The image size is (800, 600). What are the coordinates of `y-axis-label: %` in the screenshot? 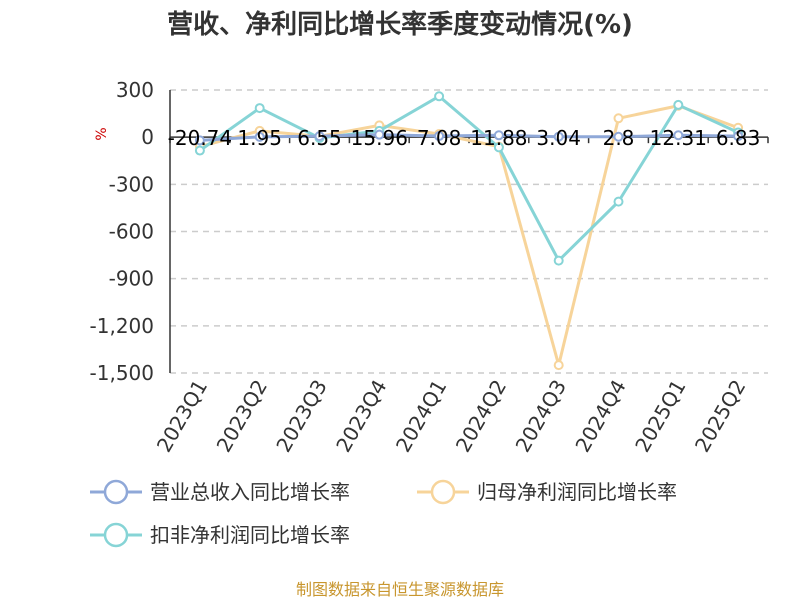 It's located at (102, 133).